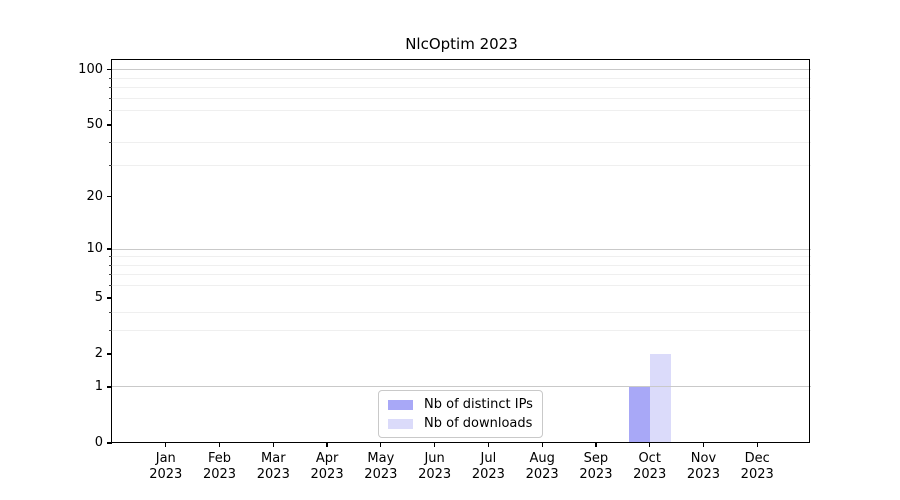  What do you see at coordinates (596, 458) in the screenshot?
I see `x-tick-month: Sep` at bounding box center [596, 458].